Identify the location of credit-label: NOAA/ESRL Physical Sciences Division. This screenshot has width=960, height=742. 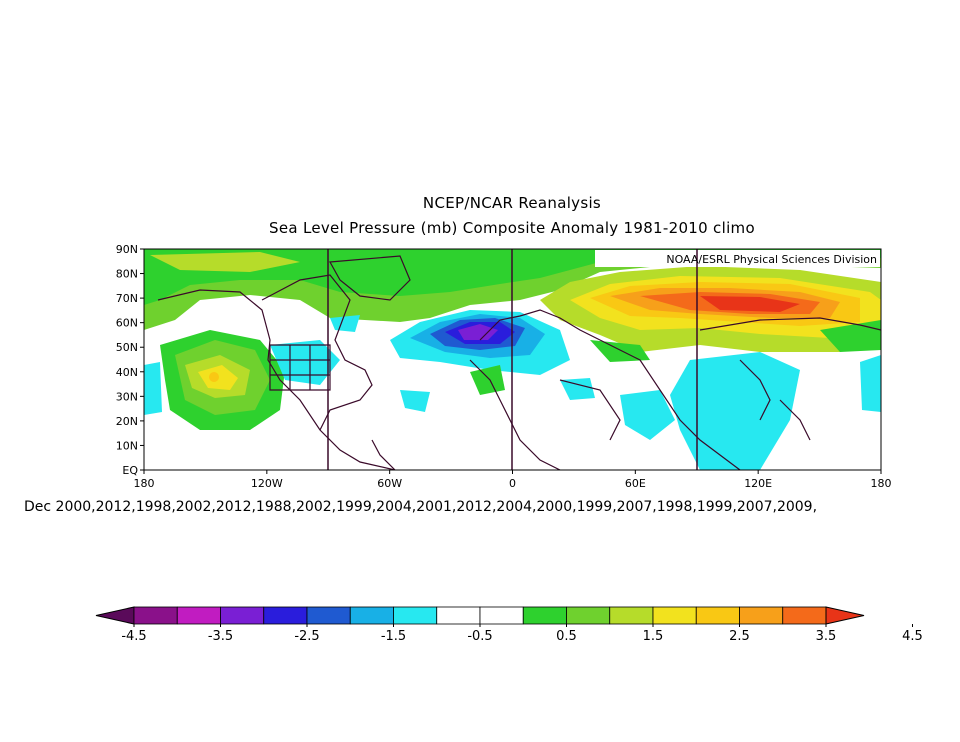
(771, 259).